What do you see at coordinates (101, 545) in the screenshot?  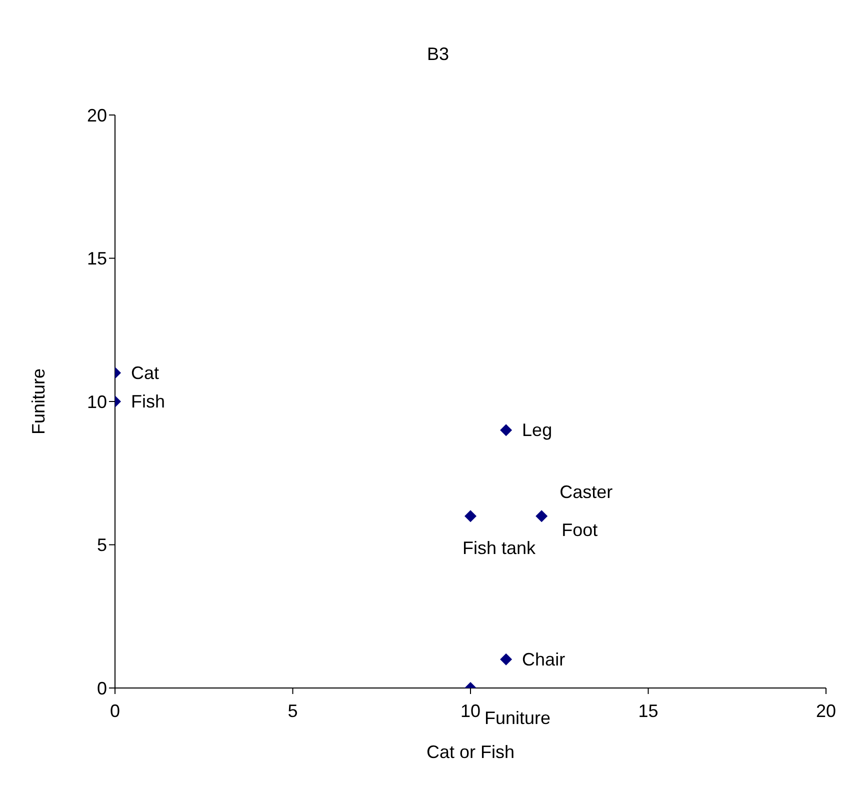 I see `y-tick-label: 5` at bounding box center [101, 545].